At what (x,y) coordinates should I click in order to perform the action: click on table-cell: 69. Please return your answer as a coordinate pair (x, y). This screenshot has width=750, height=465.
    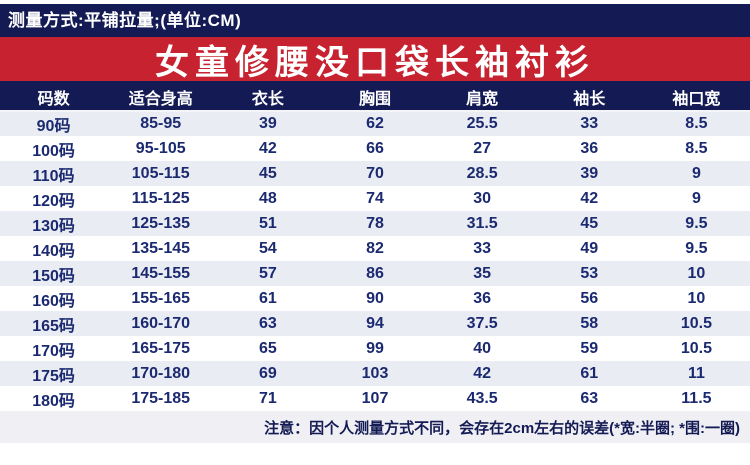
    Looking at the image, I should click on (268, 373).